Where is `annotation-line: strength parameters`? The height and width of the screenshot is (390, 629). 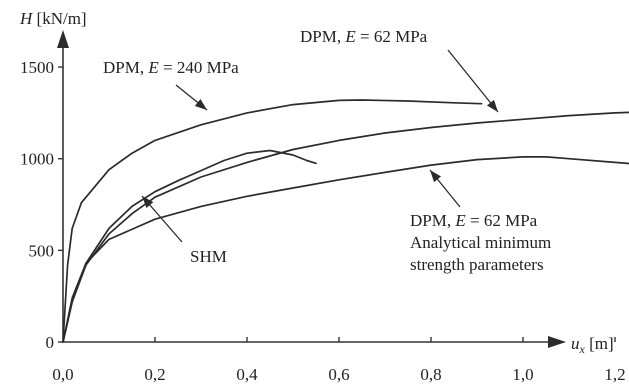 annotation-line: strength parameters is located at coordinates (477, 264).